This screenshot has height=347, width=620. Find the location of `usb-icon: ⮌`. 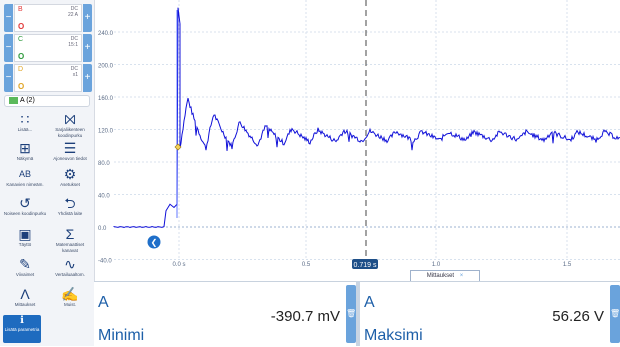

usb-icon: ⮌ is located at coordinates (70, 203).